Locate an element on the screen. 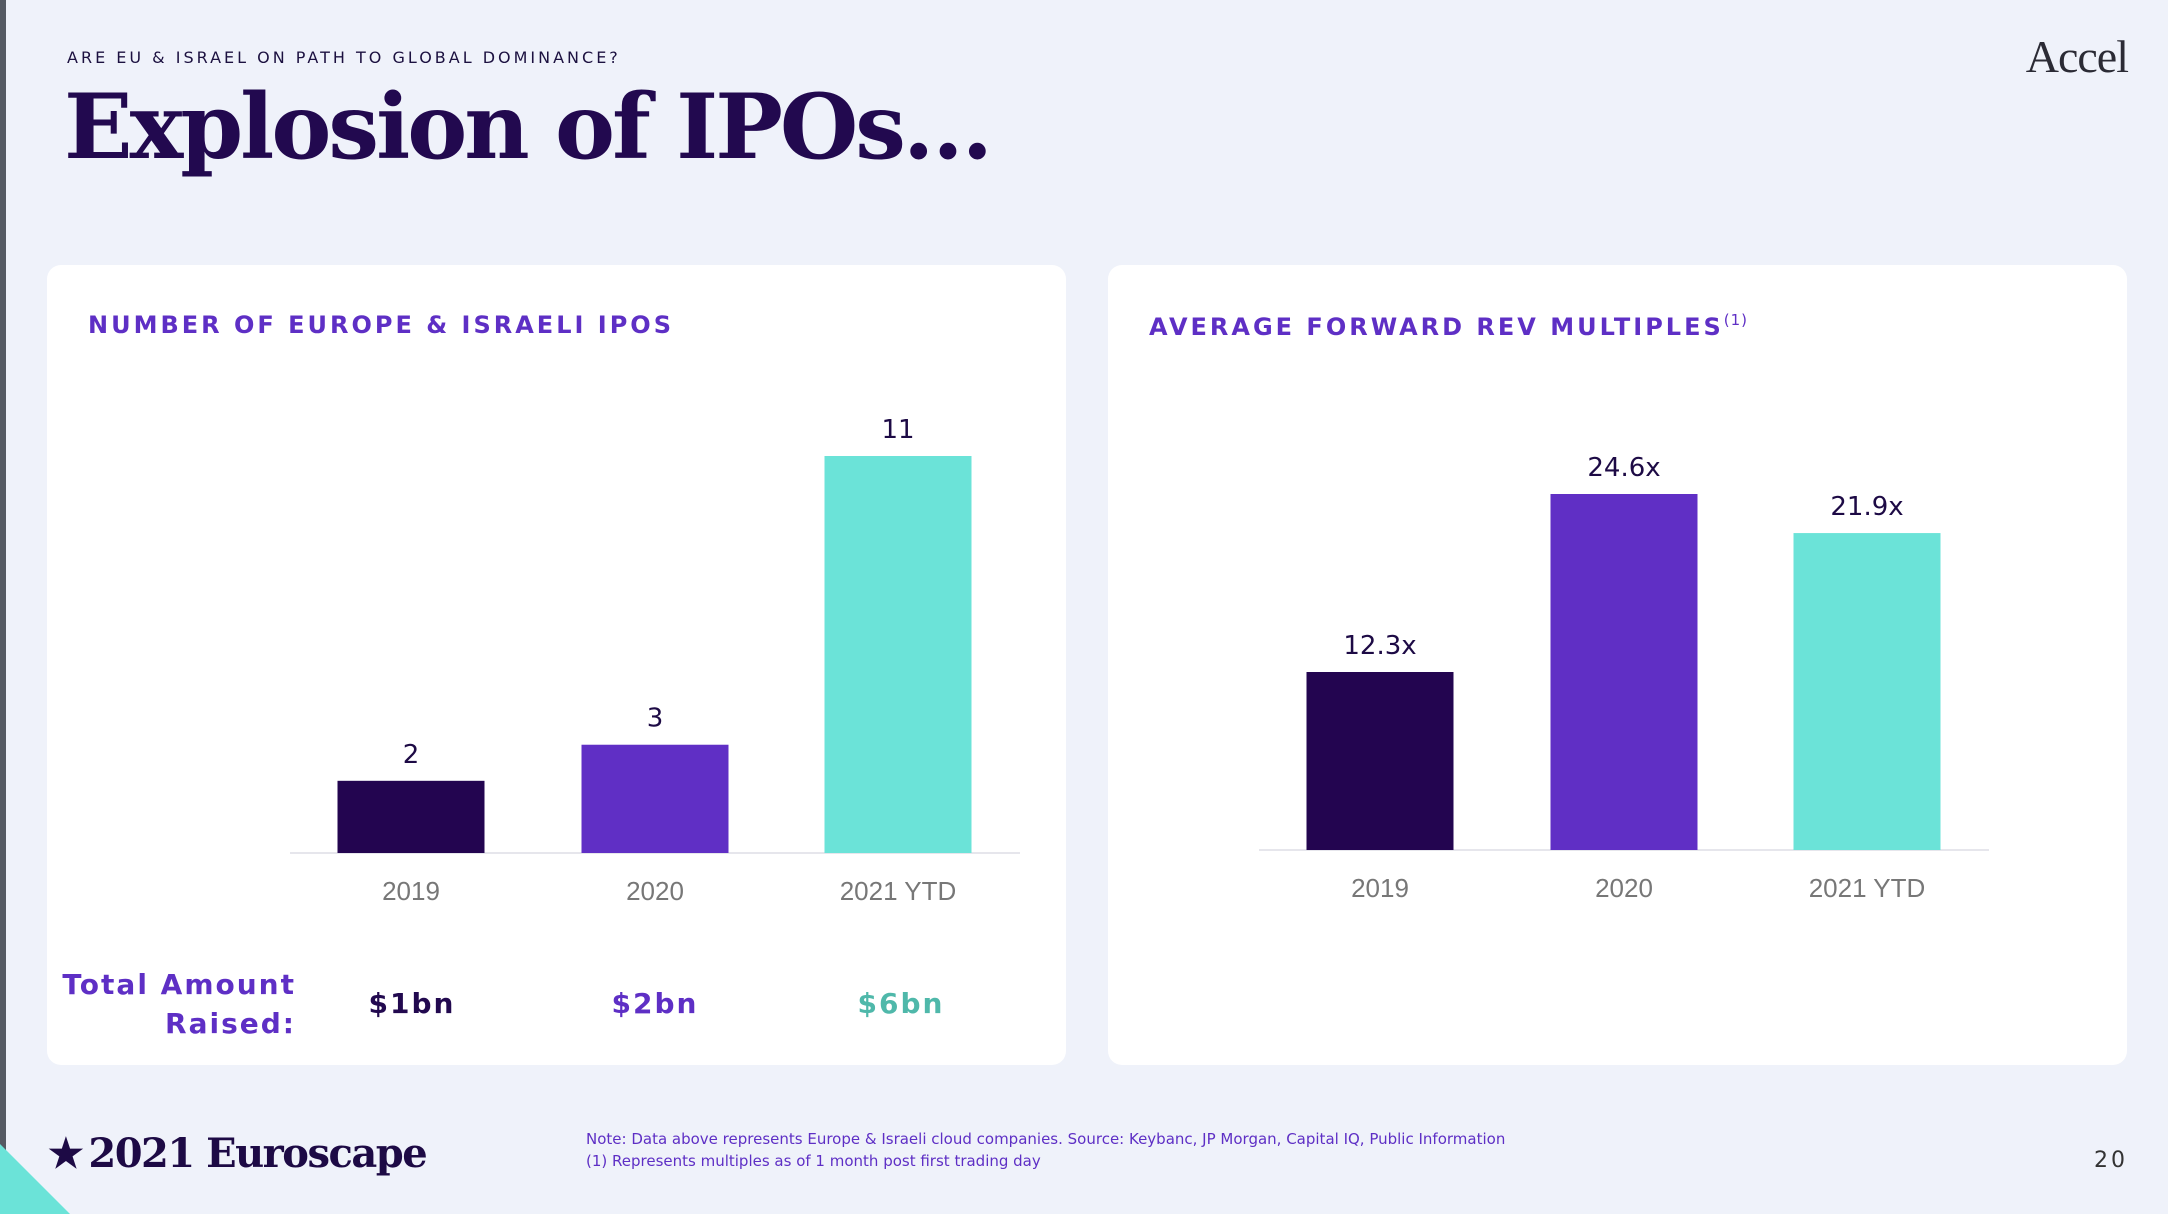  raised-value-2019: $1bn is located at coordinates (412, 1003).